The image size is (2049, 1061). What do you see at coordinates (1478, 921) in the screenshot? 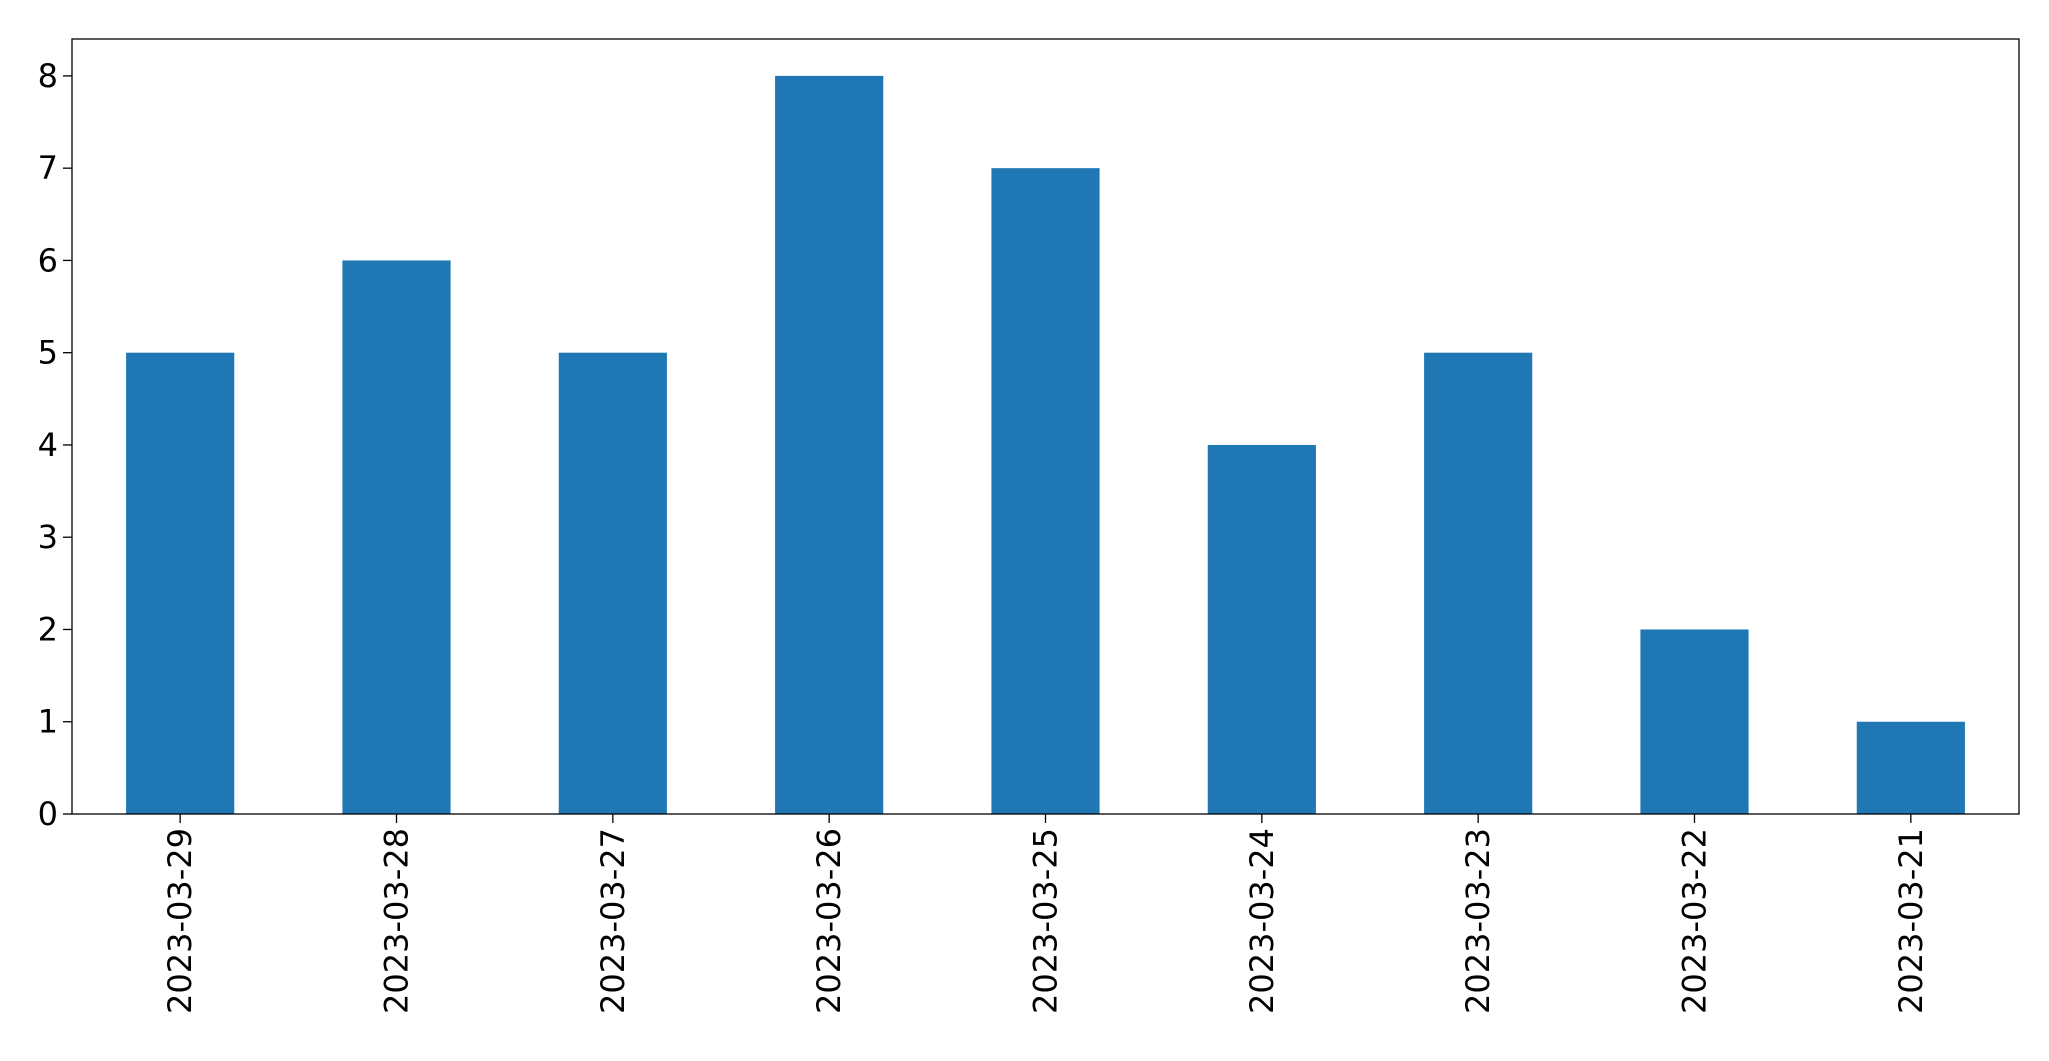
I see `x-tick-label: 2023-03-23` at bounding box center [1478, 921].